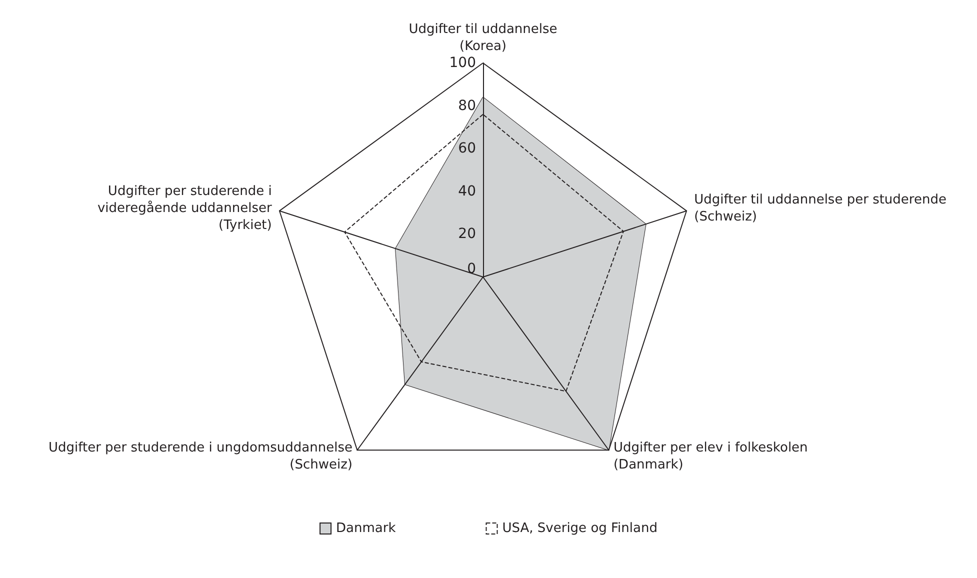  What do you see at coordinates (820, 208) in the screenshot?
I see `spoke-label: Udgifter til uddannelse per studerende (Schweiz)` at bounding box center [820, 208].